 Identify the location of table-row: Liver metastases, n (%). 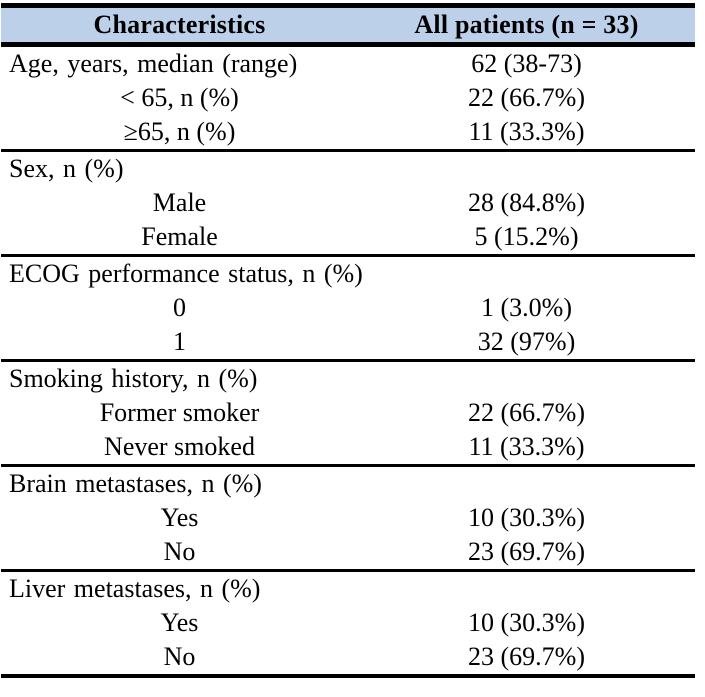
(348, 589).